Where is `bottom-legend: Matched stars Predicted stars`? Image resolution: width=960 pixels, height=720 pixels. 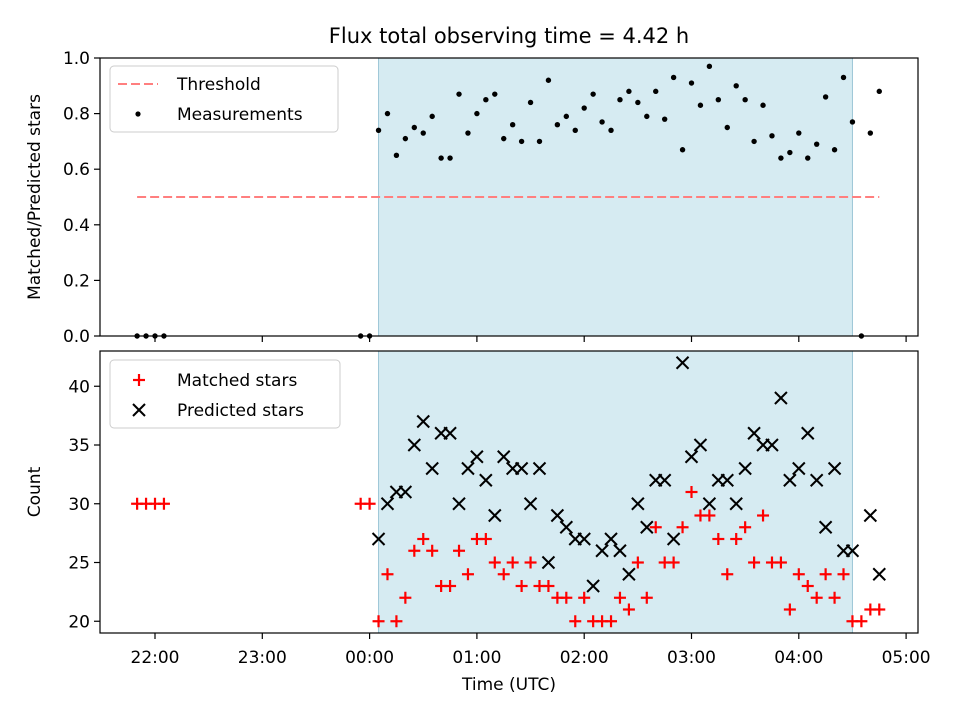 bottom-legend: Matched stars Predicted stars is located at coordinates (225, 394).